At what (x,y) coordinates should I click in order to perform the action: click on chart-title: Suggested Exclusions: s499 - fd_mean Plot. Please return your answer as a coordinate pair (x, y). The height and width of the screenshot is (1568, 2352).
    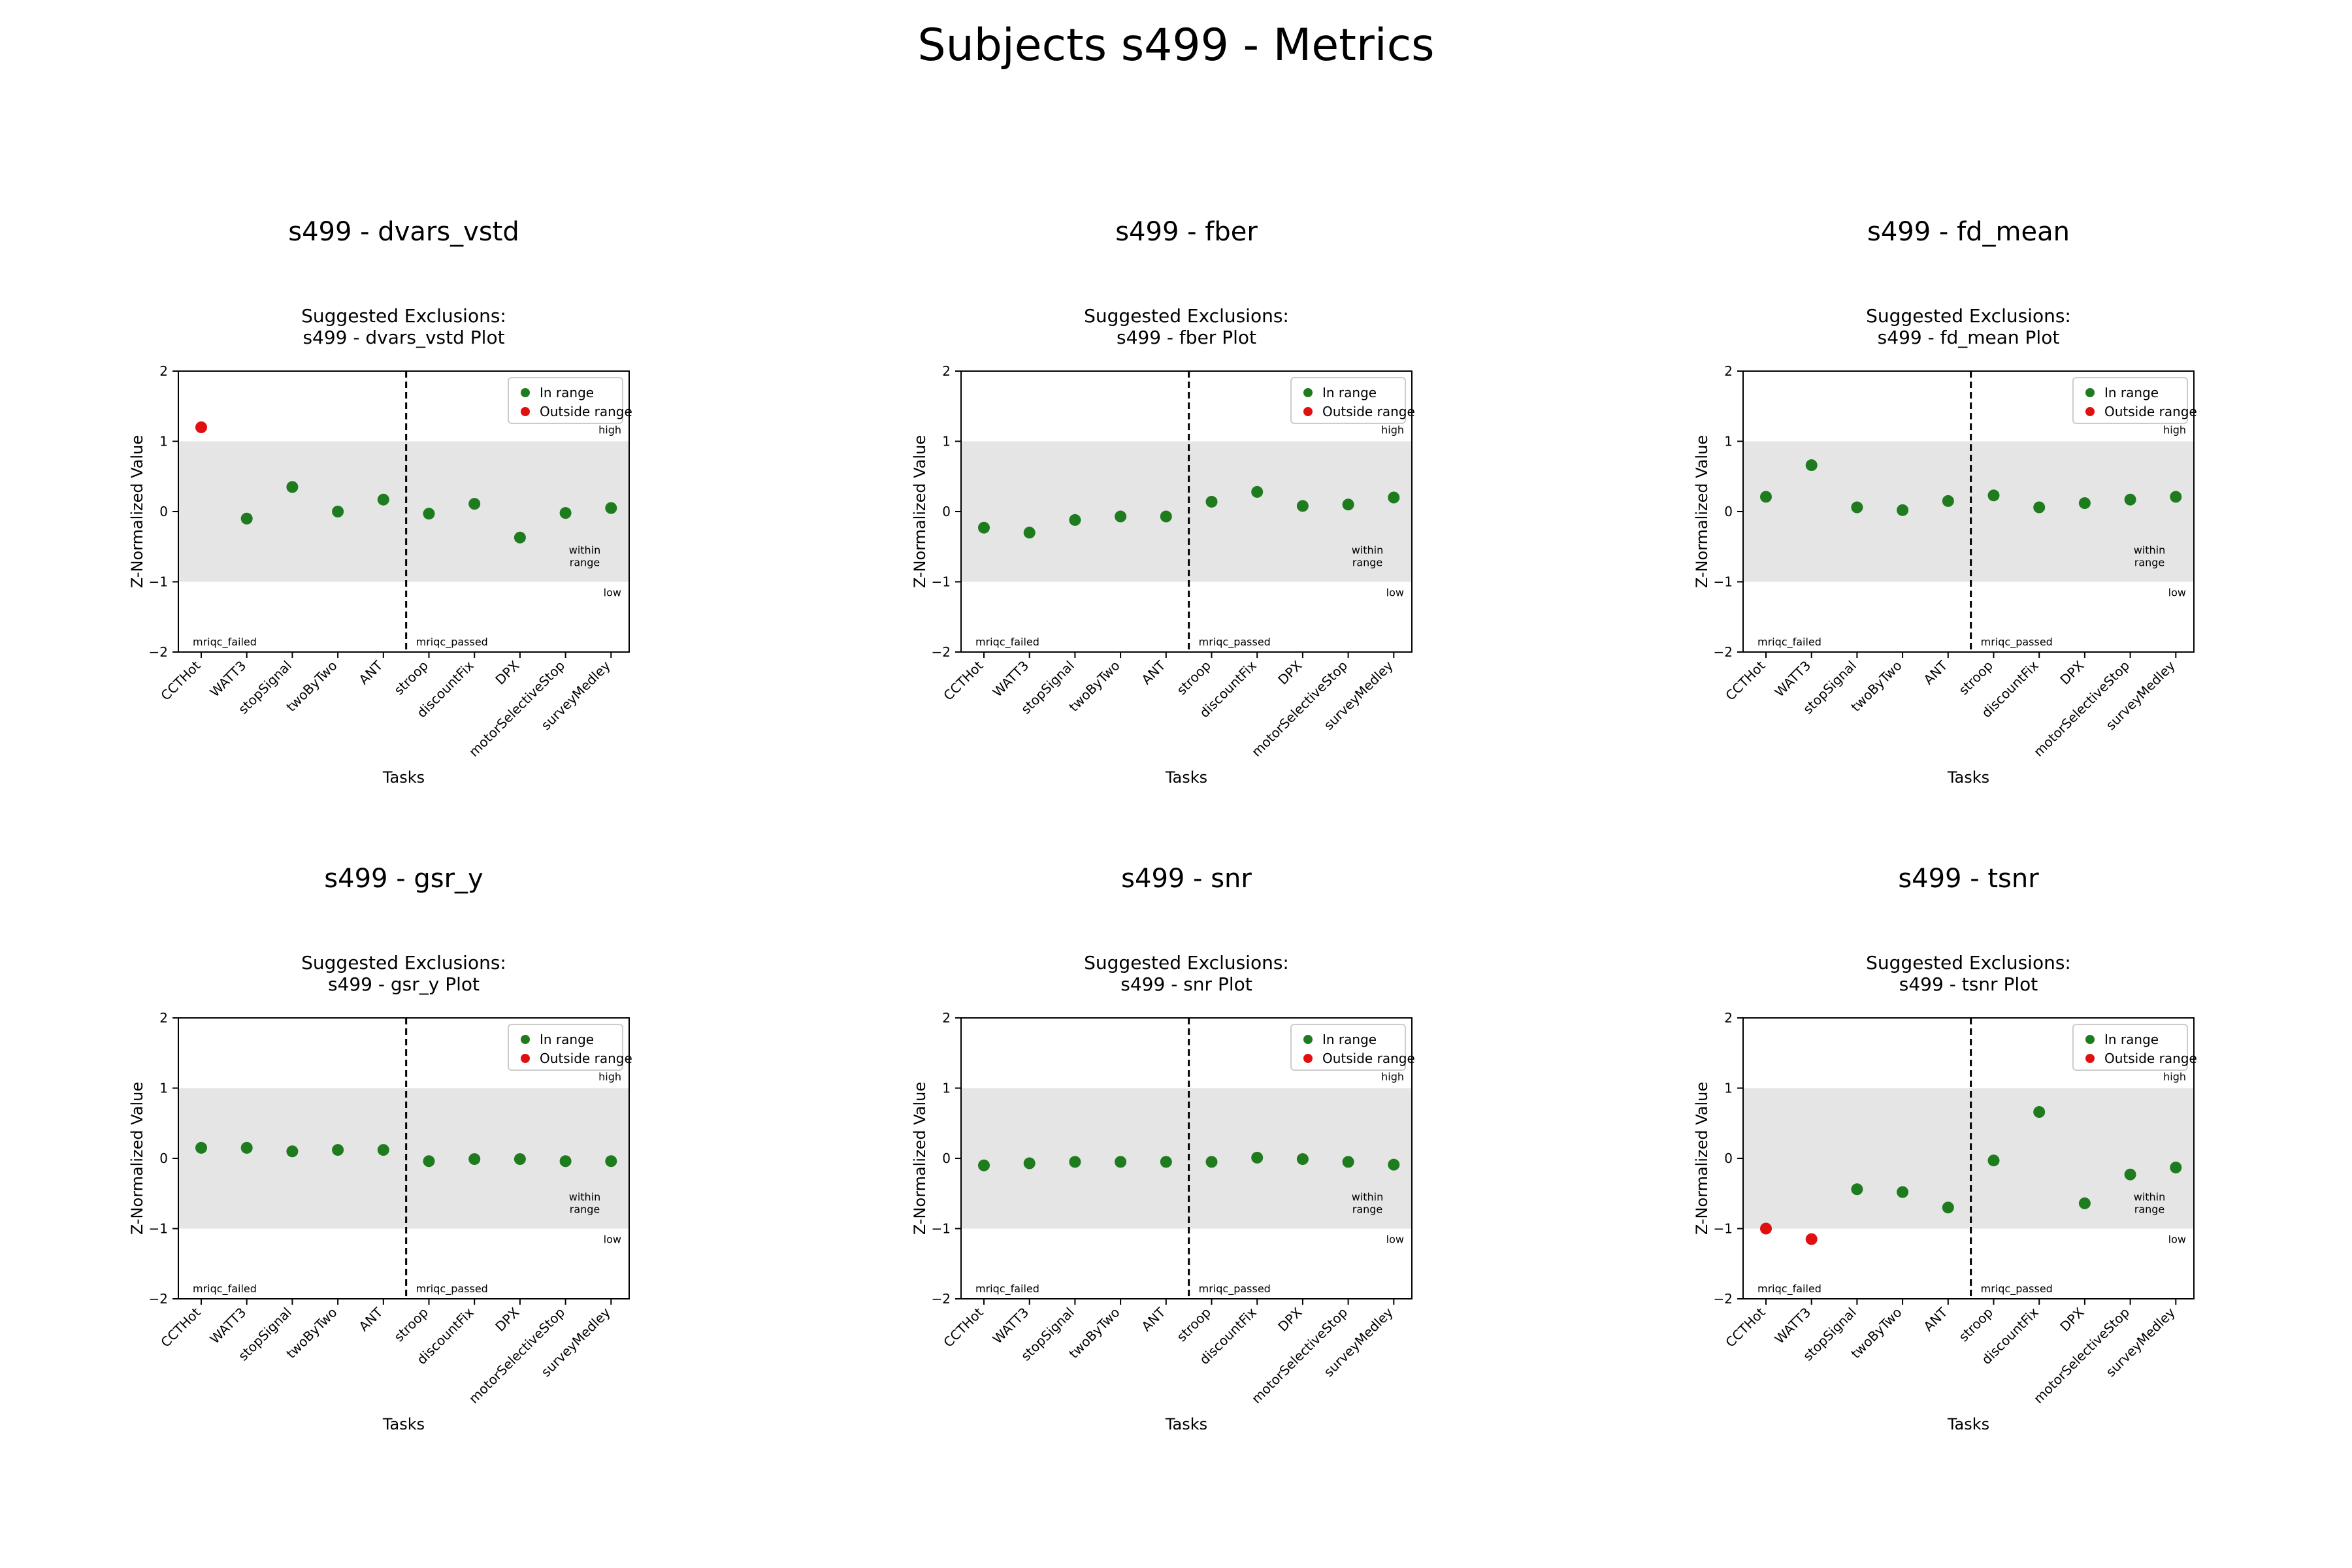
    Looking at the image, I should click on (1968, 326).